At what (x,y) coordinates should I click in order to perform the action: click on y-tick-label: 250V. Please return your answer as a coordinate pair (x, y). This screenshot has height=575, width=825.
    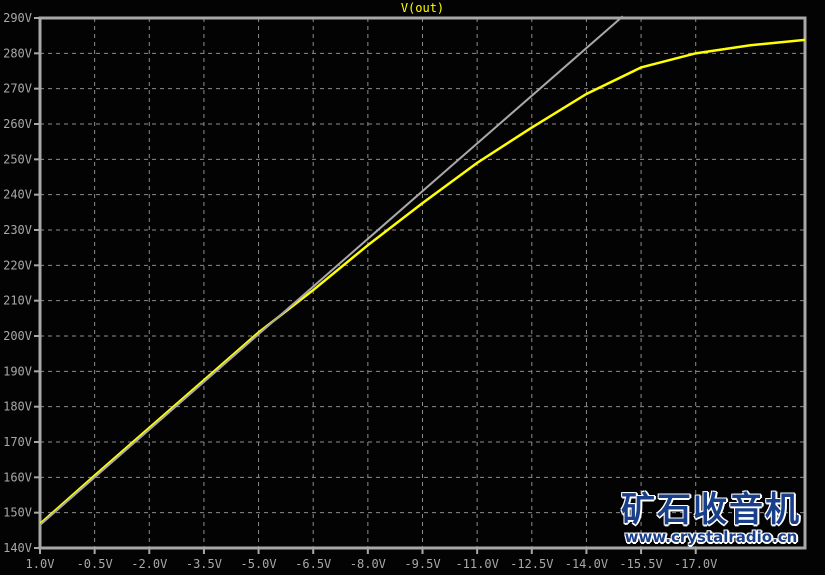
    Looking at the image, I should click on (17, 159).